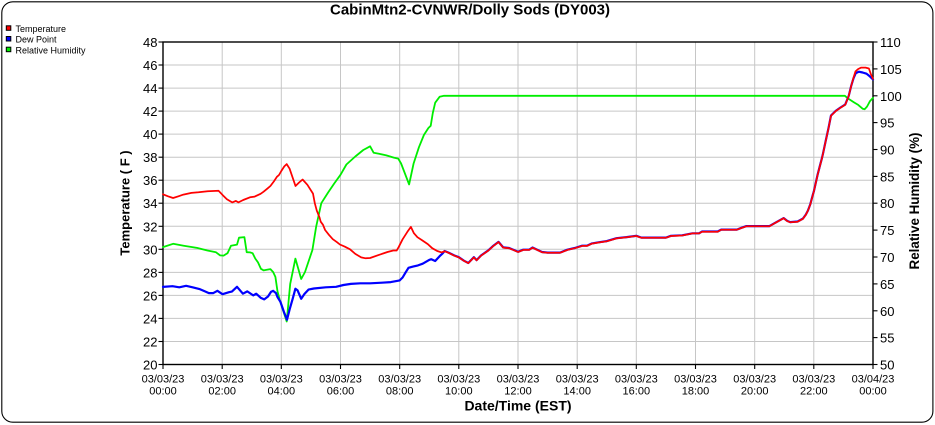 This screenshot has height=425, width=935. What do you see at coordinates (891, 96) in the screenshot?
I see `svg-text: 100` at bounding box center [891, 96].